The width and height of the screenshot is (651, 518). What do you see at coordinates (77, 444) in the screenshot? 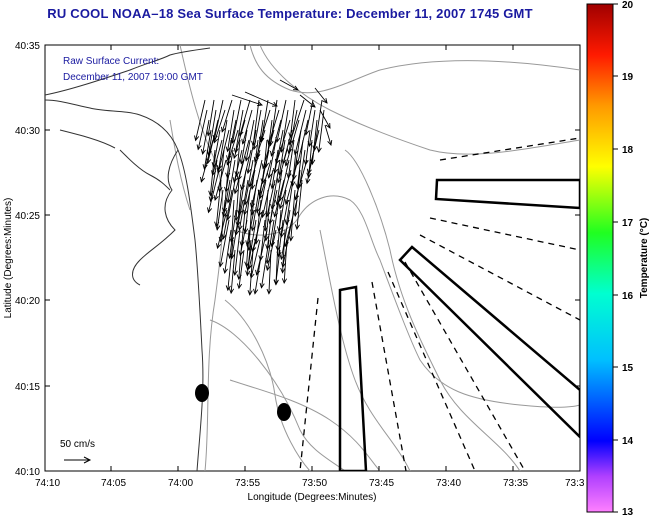
I see `scale-label: 50 cm/s` at bounding box center [77, 444].